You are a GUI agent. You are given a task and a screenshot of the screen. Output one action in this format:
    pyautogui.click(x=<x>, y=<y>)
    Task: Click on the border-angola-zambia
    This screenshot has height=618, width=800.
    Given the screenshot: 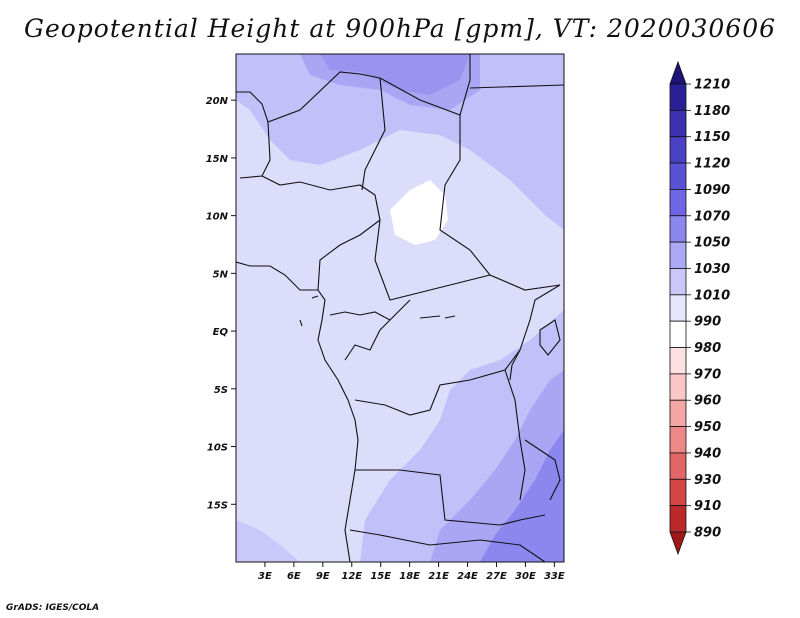 What is the action you would take?
    pyautogui.click(x=450, y=497)
    